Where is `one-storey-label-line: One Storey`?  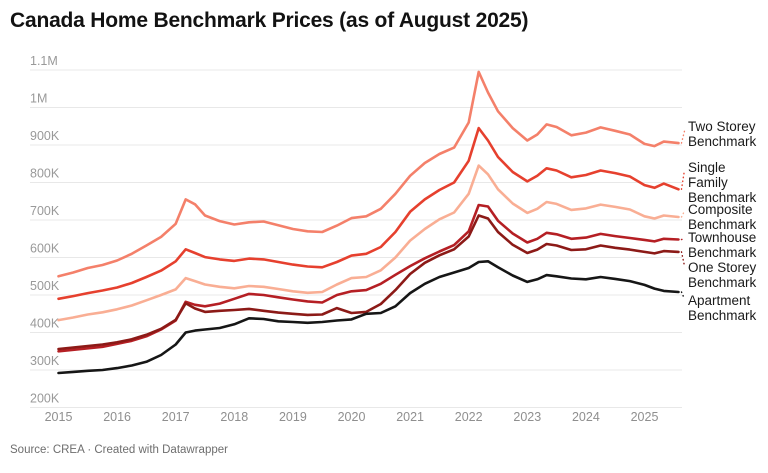 one-storey-label-line: One Storey is located at coordinates (722, 267).